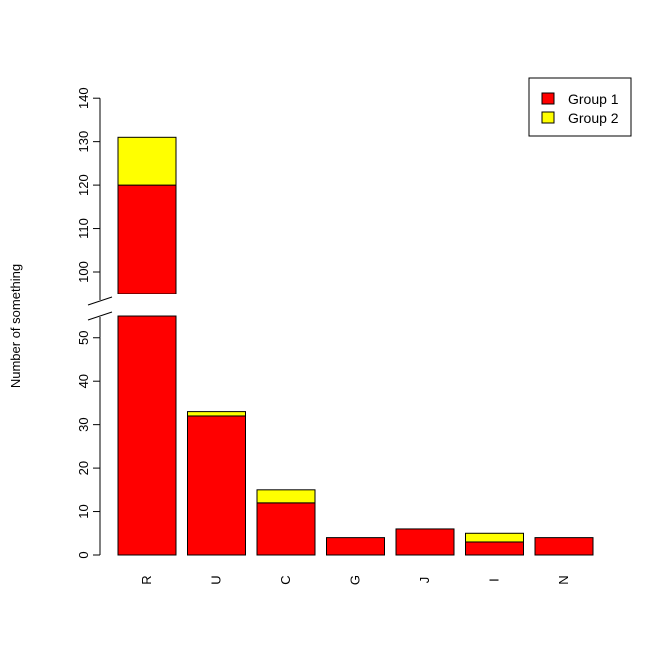 Image resolution: width=672 pixels, height=672 pixels. What do you see at coordinates (593, 118) in the screenshot?
I see `legend-label-group-2: Group 2` at bounding box center [593, 118].